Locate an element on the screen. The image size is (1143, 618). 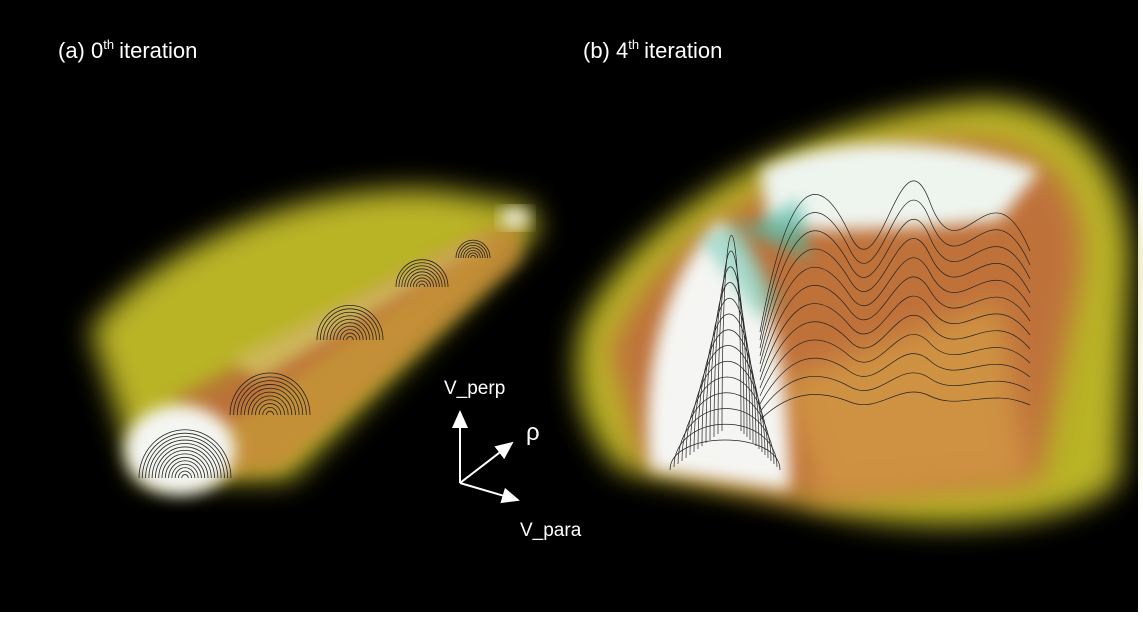
contours-b is located at coordinates (850, 325).